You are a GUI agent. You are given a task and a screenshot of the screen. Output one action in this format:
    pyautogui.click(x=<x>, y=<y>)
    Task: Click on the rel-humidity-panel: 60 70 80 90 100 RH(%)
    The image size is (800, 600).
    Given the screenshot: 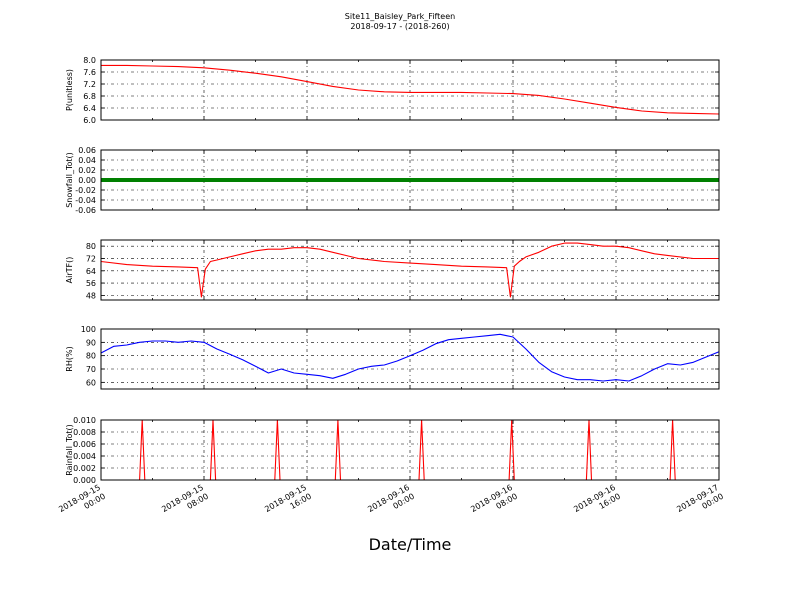 What is the action you would take?
    pyautogui.click(x=392, y=357)
    